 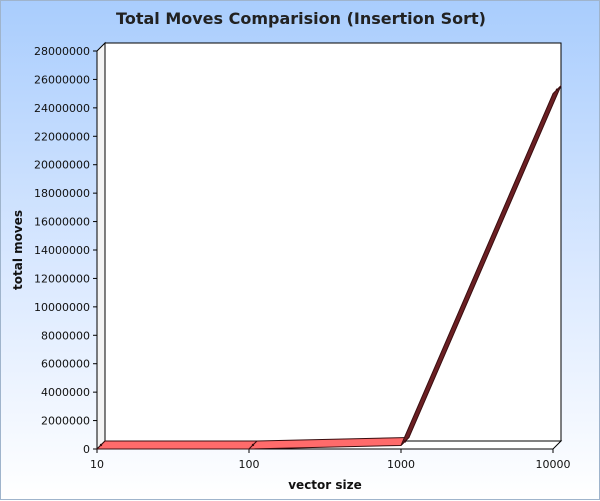 What do you see at coordinates (177, 445) in the screenshot?
I see `series-segment` at bounding box center [177, 445].